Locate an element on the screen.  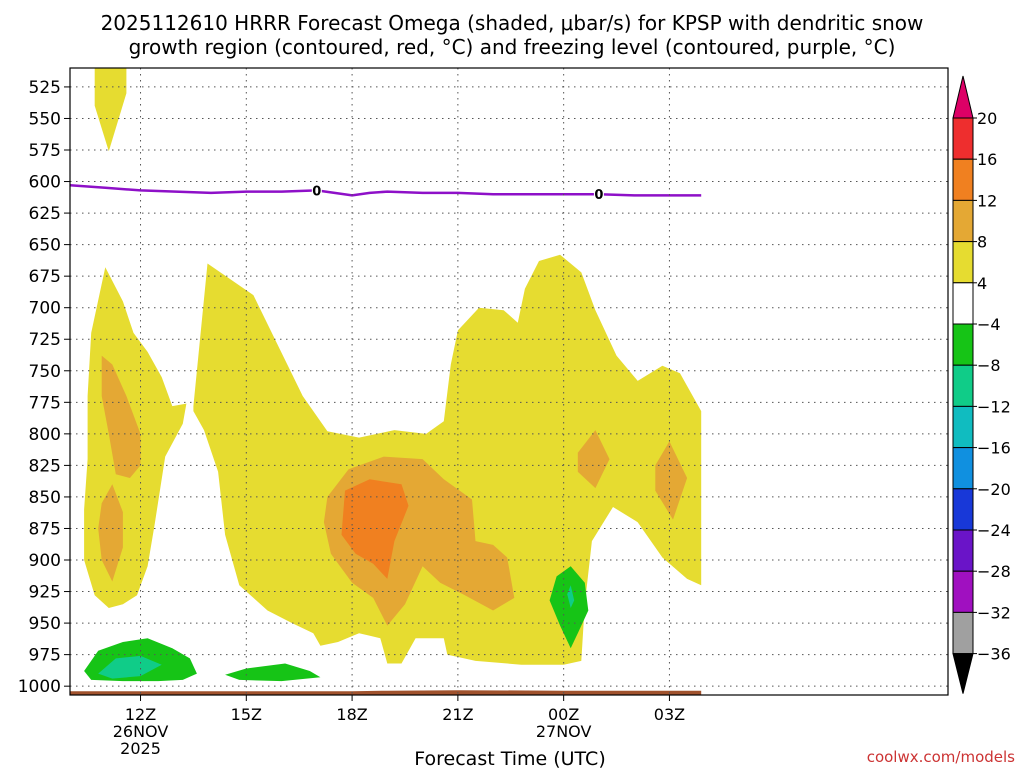
omega-region-east-8a is located at coordinates (593, 459).